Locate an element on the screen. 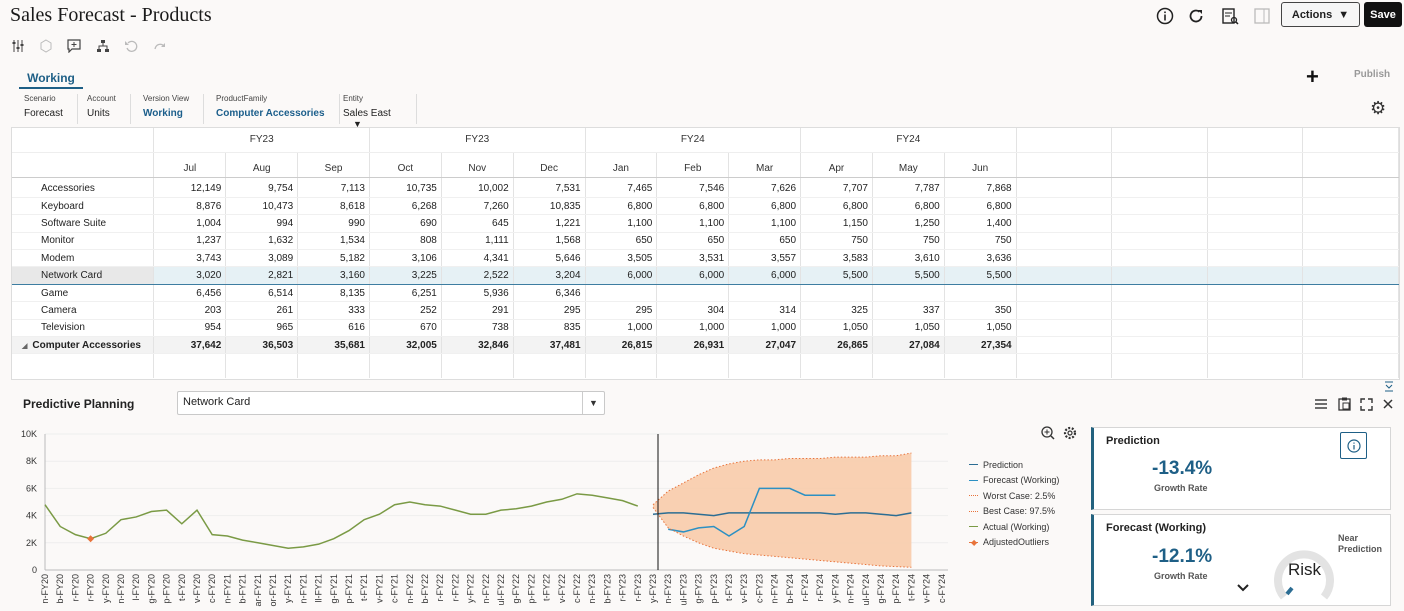 This screenshot has height=611, width=1404. data-cell: 1,400 is located at coordinates (980, 223).